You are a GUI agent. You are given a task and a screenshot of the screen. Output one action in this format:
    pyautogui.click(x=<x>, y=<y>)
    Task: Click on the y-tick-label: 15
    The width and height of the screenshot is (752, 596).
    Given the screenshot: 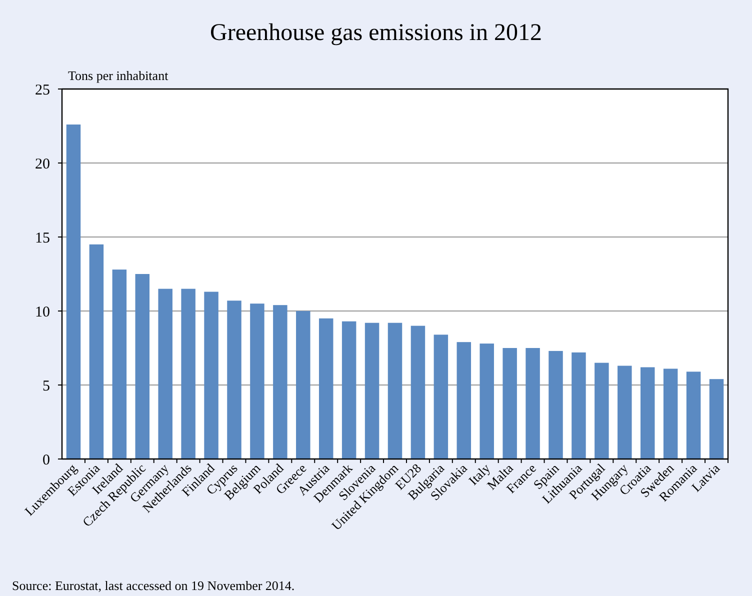 What is the action you would take?
    pyautogui.click(x=42, y=238)
    